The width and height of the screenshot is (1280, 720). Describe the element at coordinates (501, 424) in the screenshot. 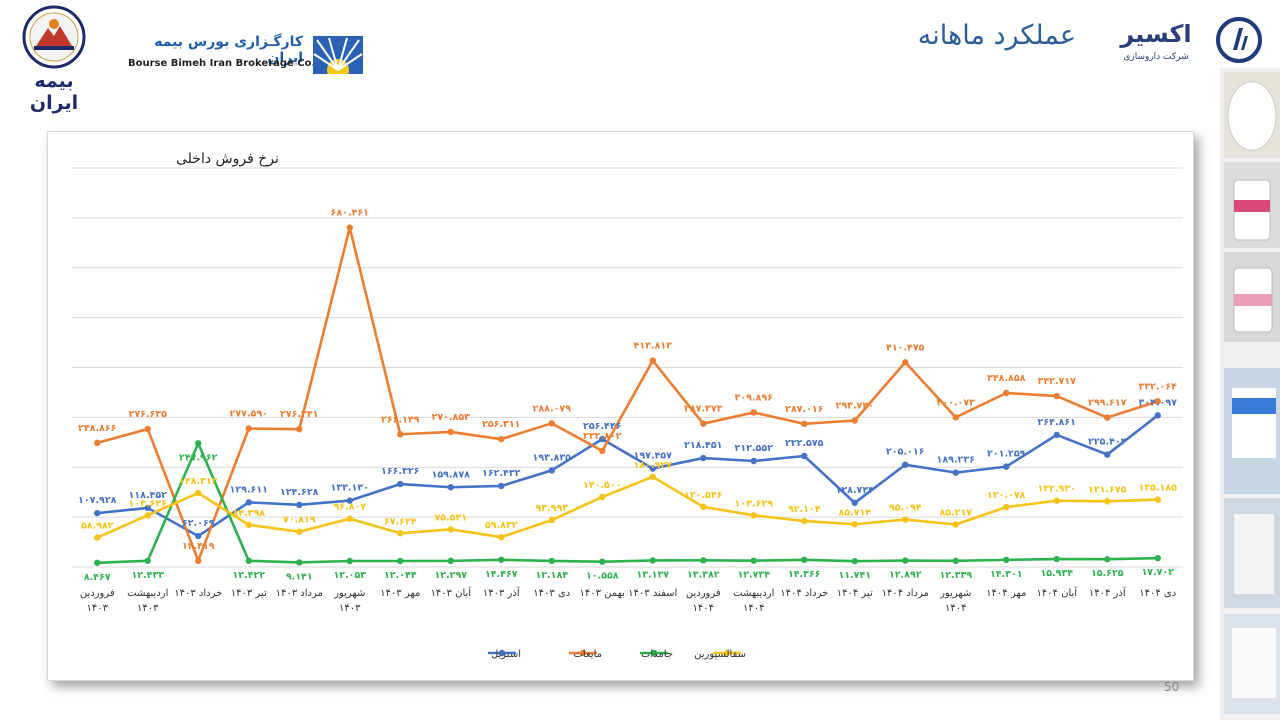

I see `data-label-mayeat: ۲۵۶.۳۱۱` at that location.